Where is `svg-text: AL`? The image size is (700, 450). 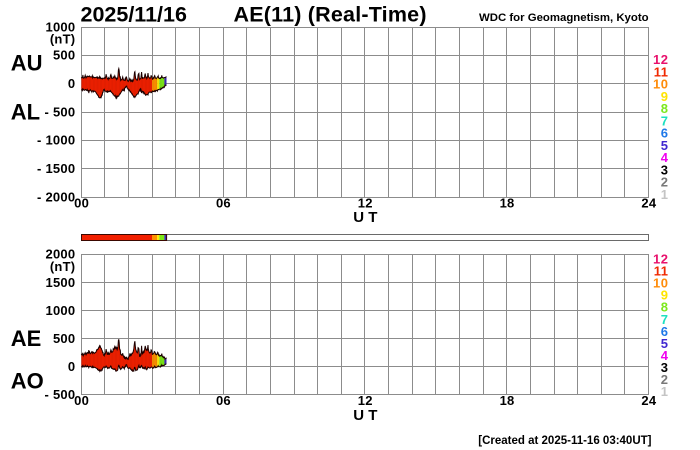 svg-text: AL is located at coordinates (25, 112).